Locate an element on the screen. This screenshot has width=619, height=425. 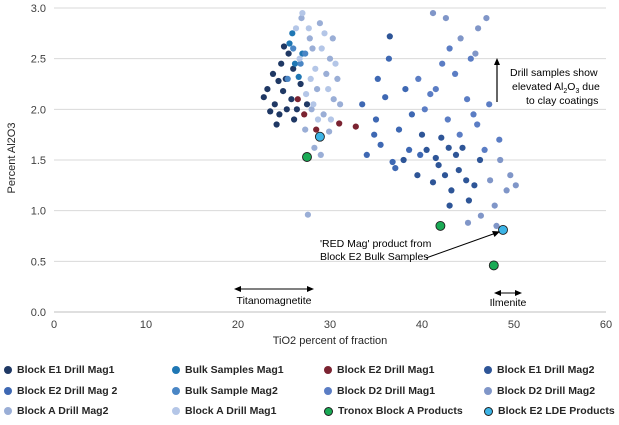
x-axis-title: TiO2 percent of fraction is located at coordinates (330, 341).